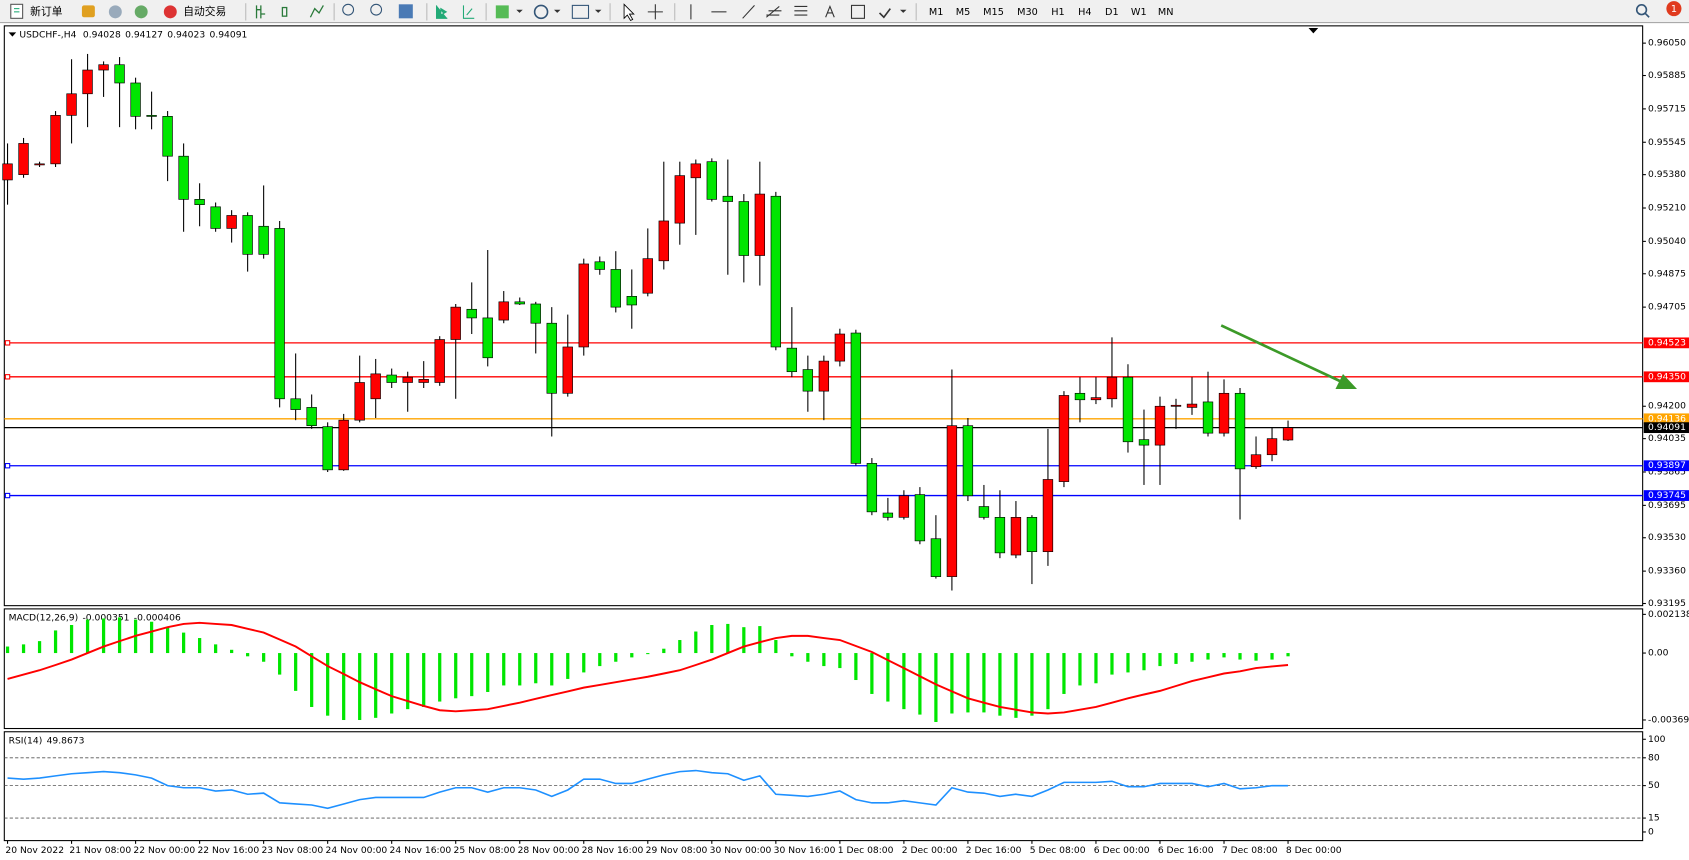 The width and height of the screenshot is (1689, 860). I want to click on symbol-menu-marker, so click(12, 34).